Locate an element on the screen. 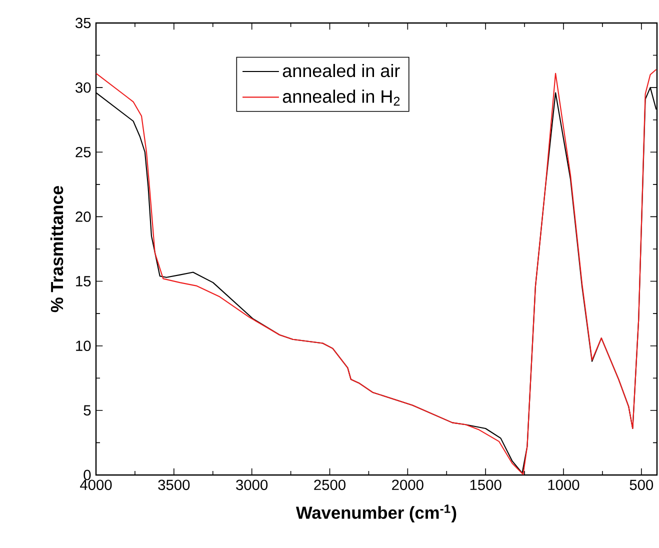 The width and height of the screenshot is (659, 548). x-tick-label: 2500 is located at coordinates (330, 485).